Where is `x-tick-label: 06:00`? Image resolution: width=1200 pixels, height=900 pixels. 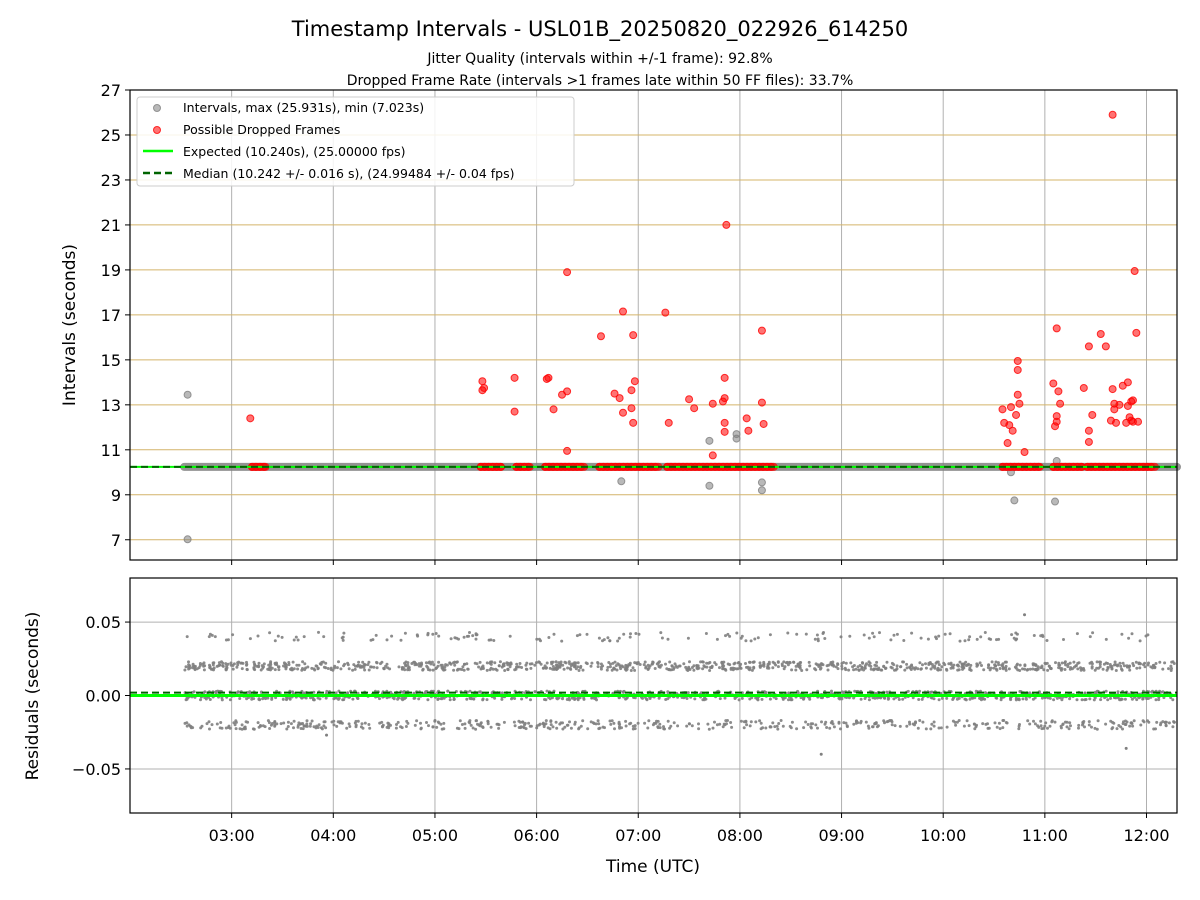 x-tick-label: 06:00 is located at coordinates (537, 835).